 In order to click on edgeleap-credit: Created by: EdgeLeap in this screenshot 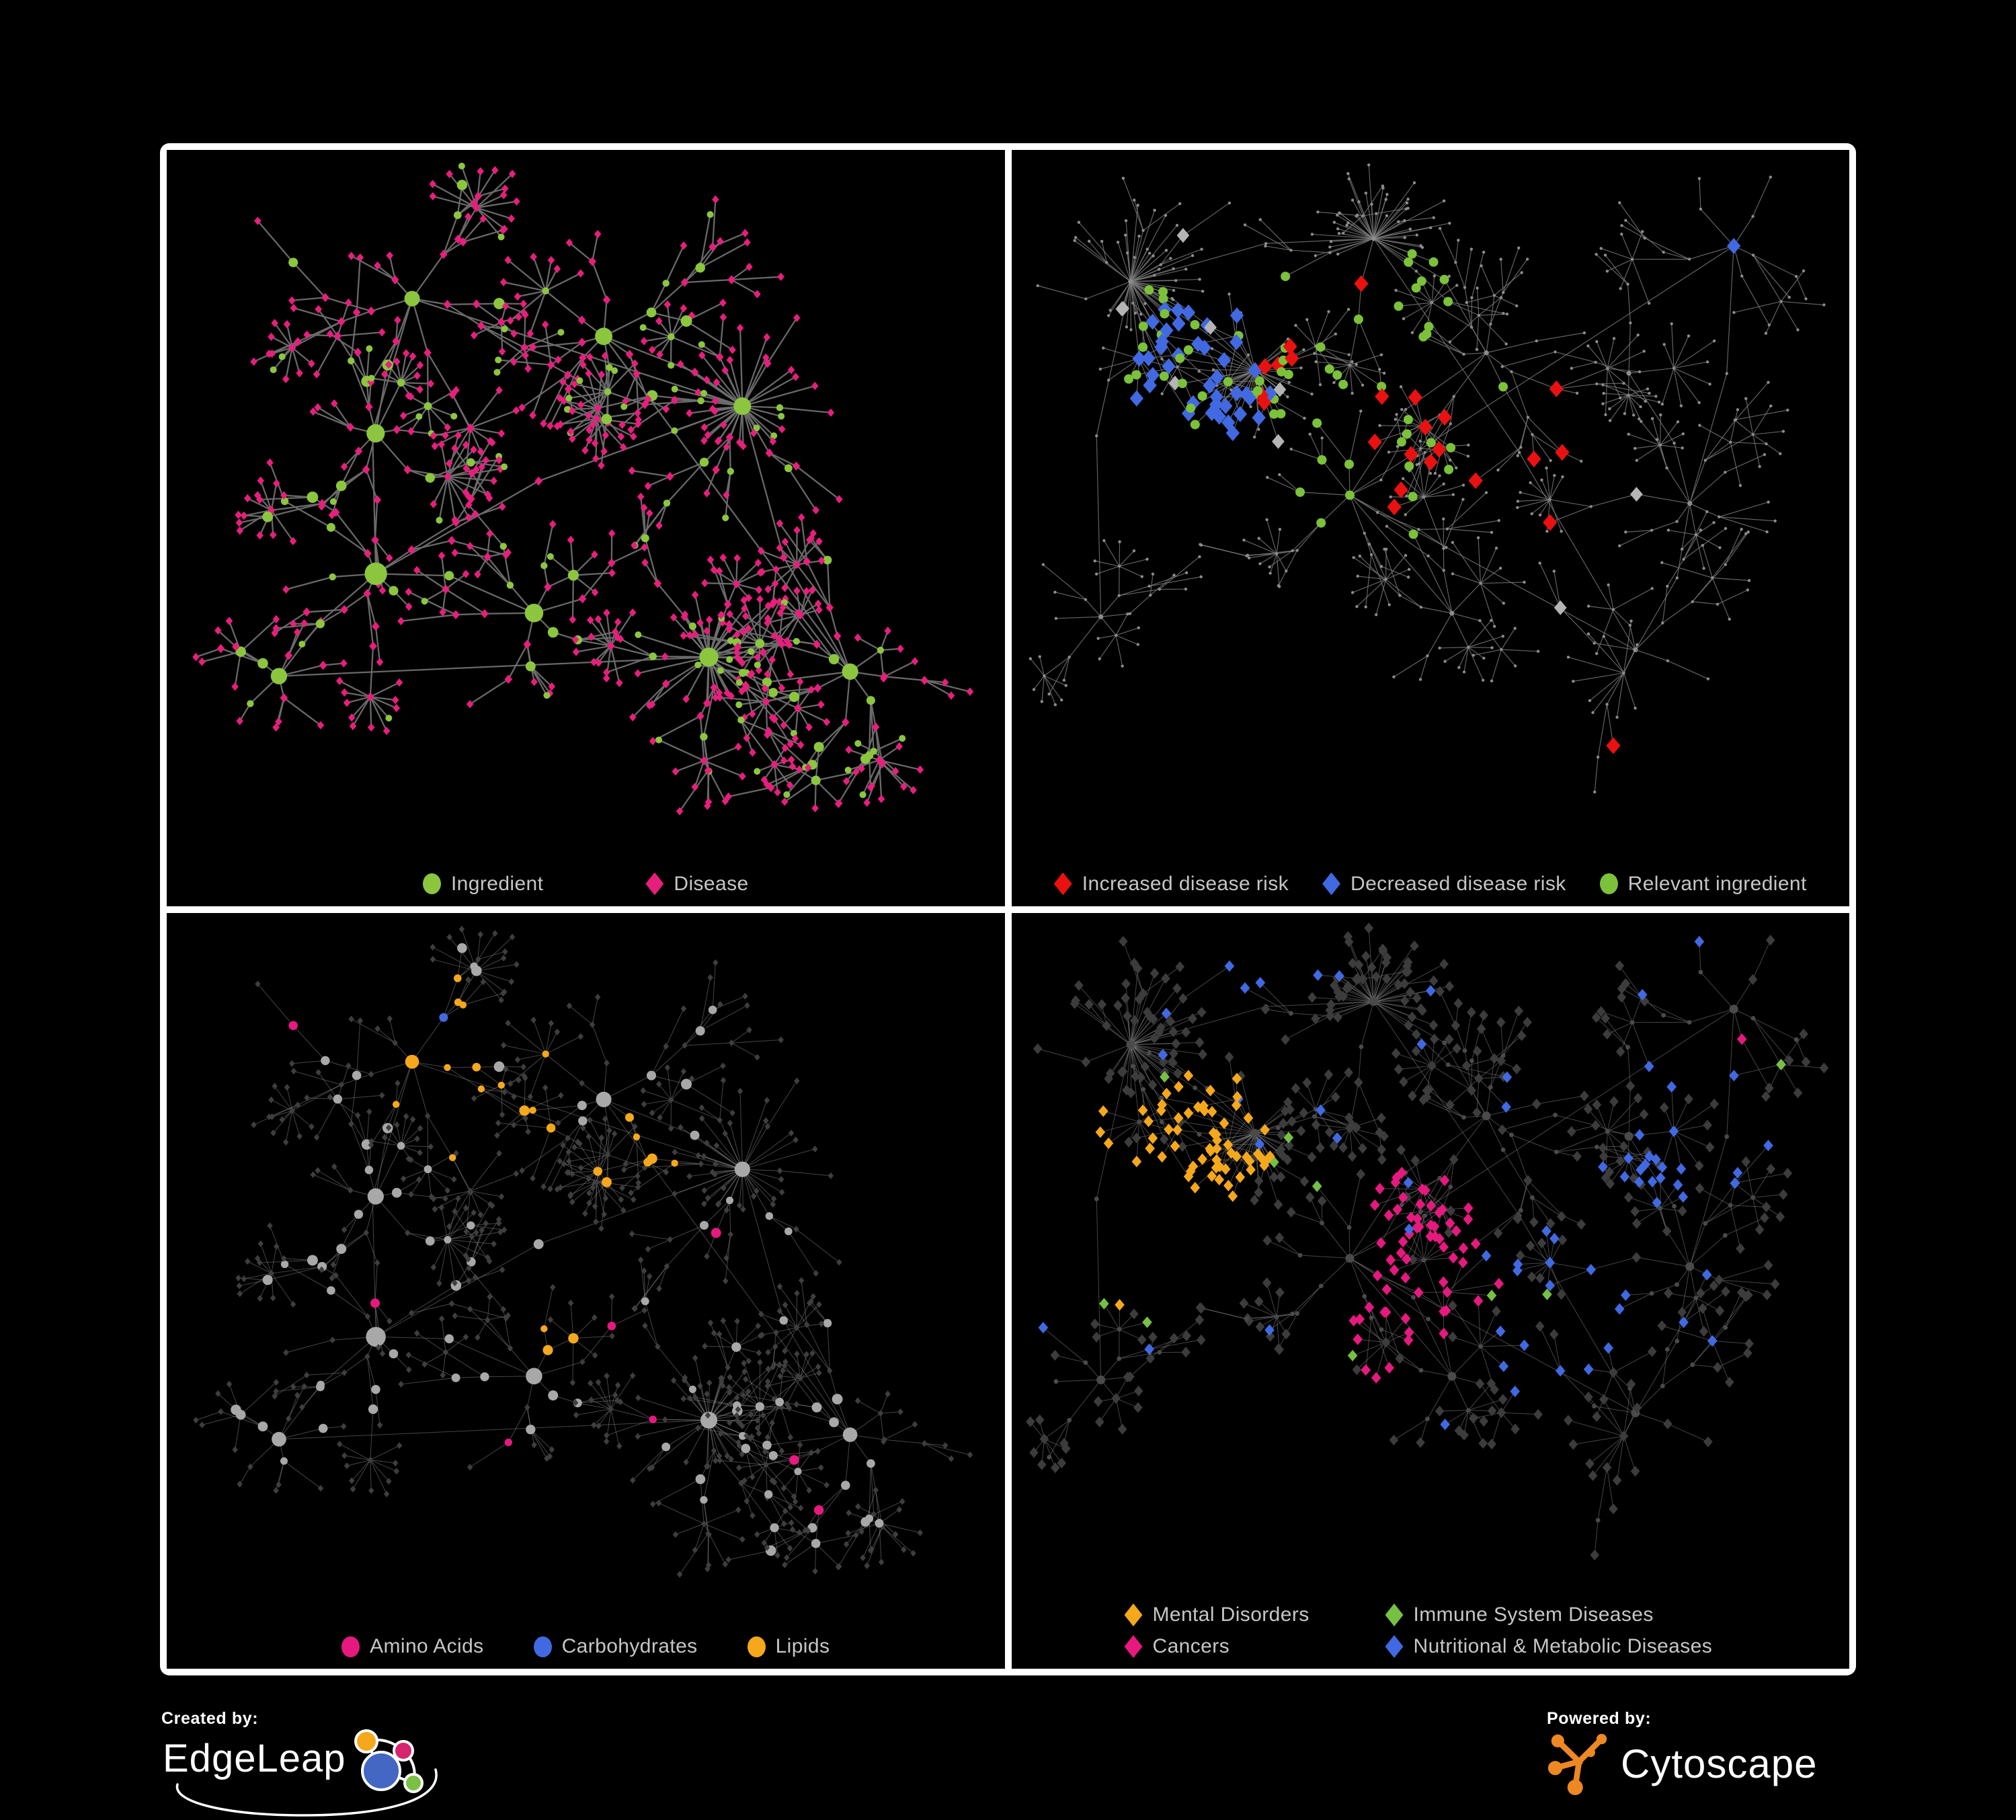, I will do `click(309, 1763)`.